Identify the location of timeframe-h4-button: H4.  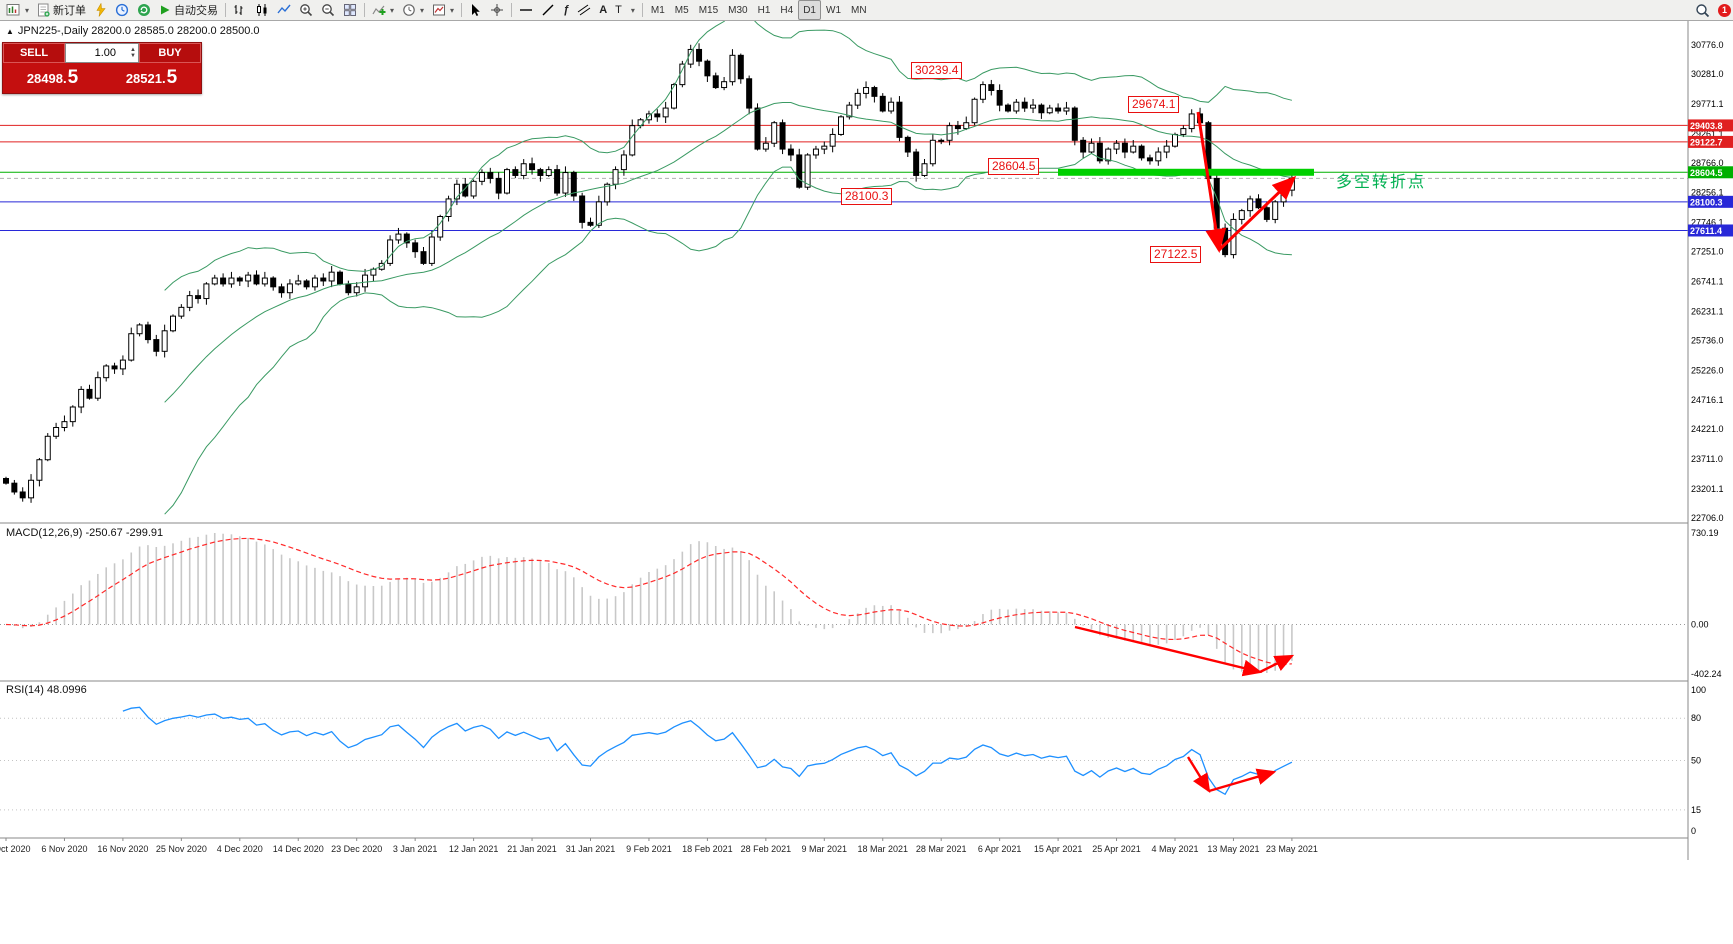
(787, 10).